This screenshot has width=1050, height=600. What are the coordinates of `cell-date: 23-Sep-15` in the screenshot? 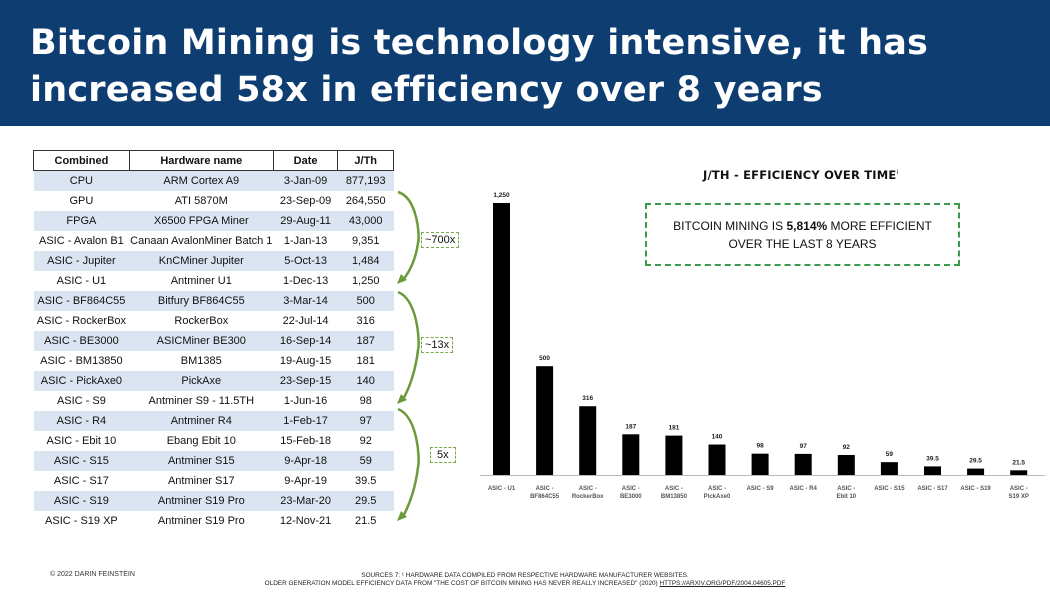 It's located at (305, 380).